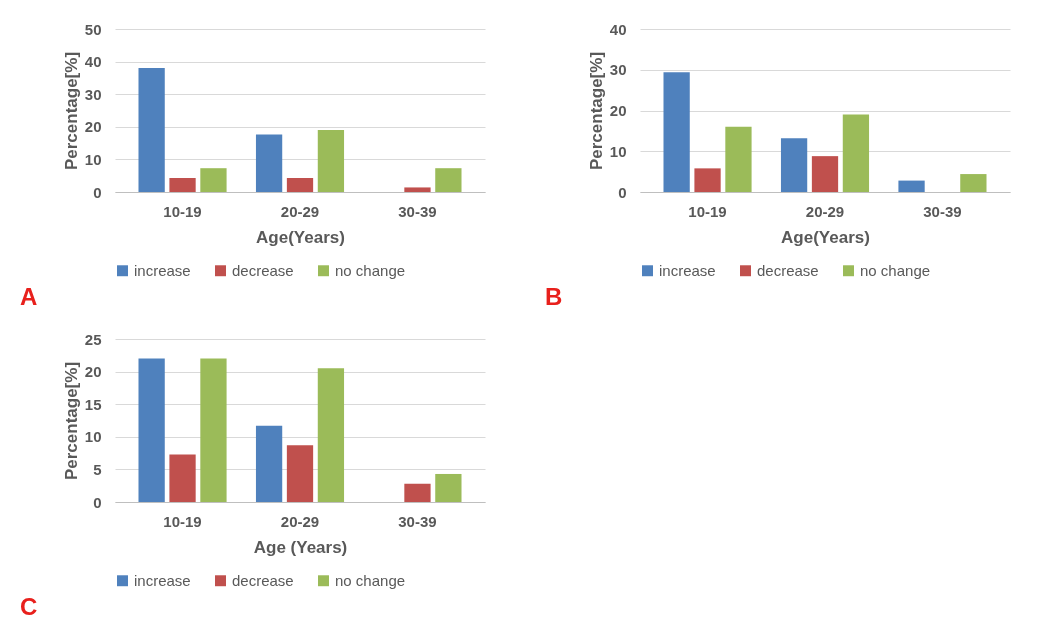 Image resolution: width=1059 pixels, height=639 pixels. What do you see at coordinates (554, 296) in the screenshot?
I see `text: B` at bounding box center [554, 296].